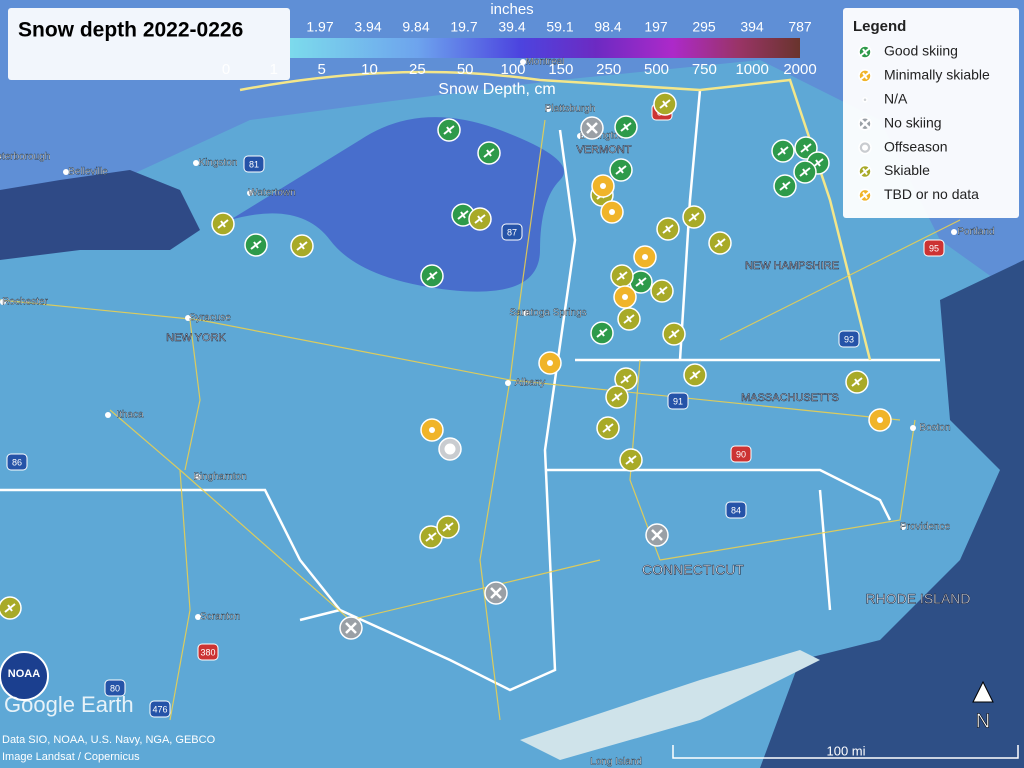 Image resolution: width=1024 pixels, height=768 pixels. Describe the element at coordinates (496, 89) in the screenshot. I see `scale-unit-cm: Snow Depth, cm` at that location.